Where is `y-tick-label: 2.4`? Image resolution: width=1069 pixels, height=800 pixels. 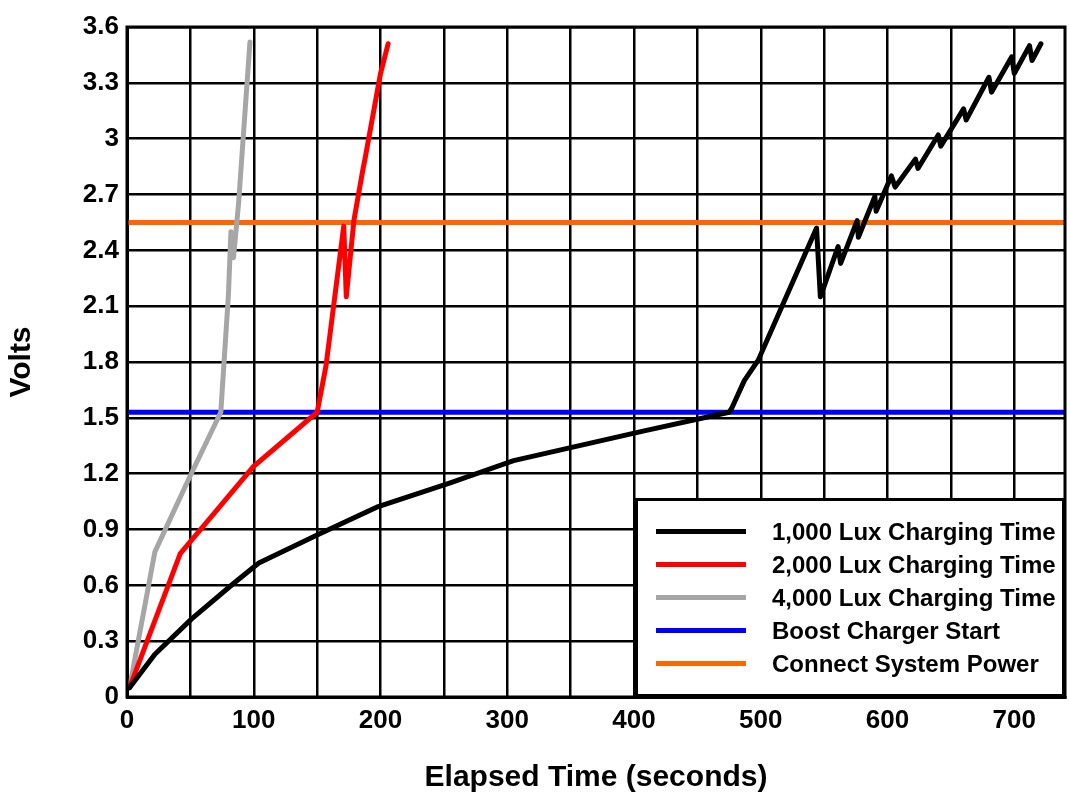
y-tick-label: 2.4 is located at coordinates (101, 248).